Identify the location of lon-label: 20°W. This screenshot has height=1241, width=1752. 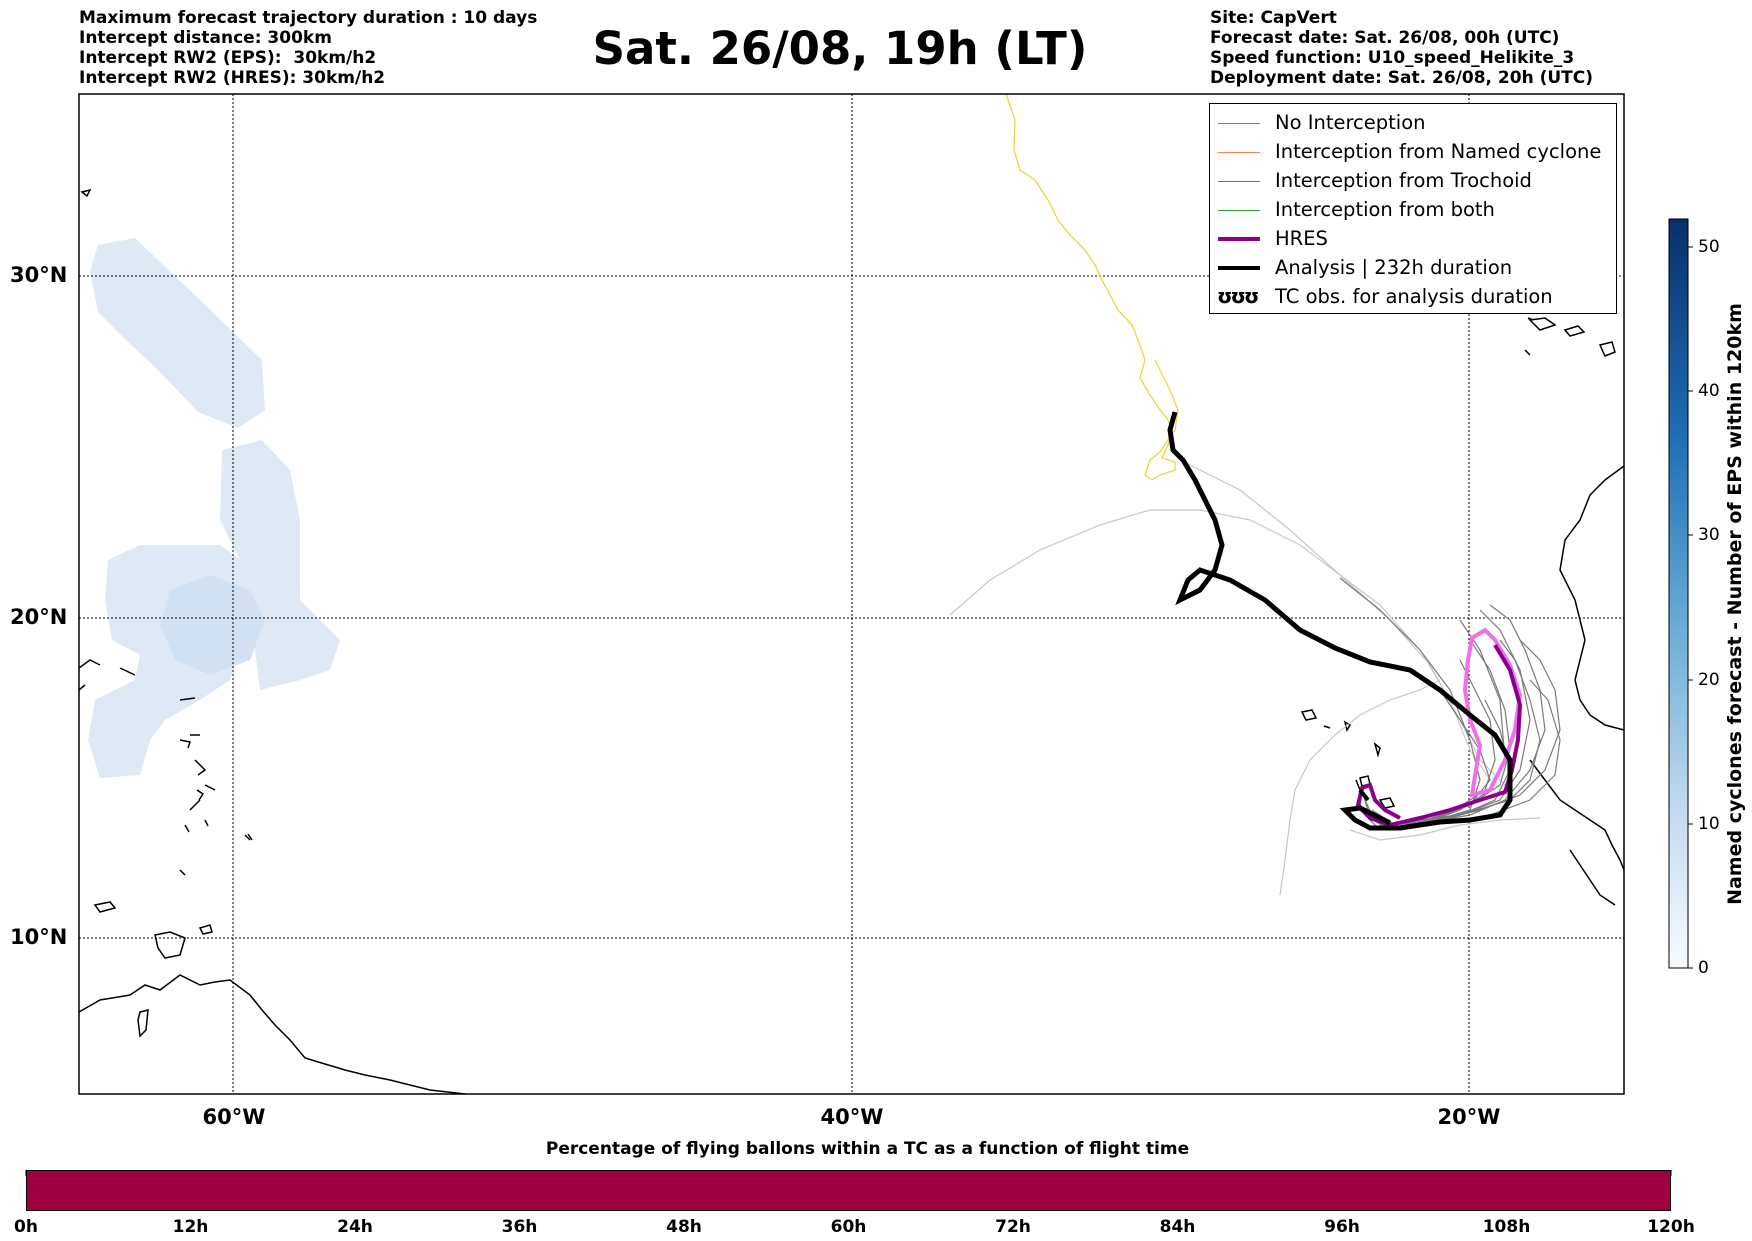
(1469, 1117).